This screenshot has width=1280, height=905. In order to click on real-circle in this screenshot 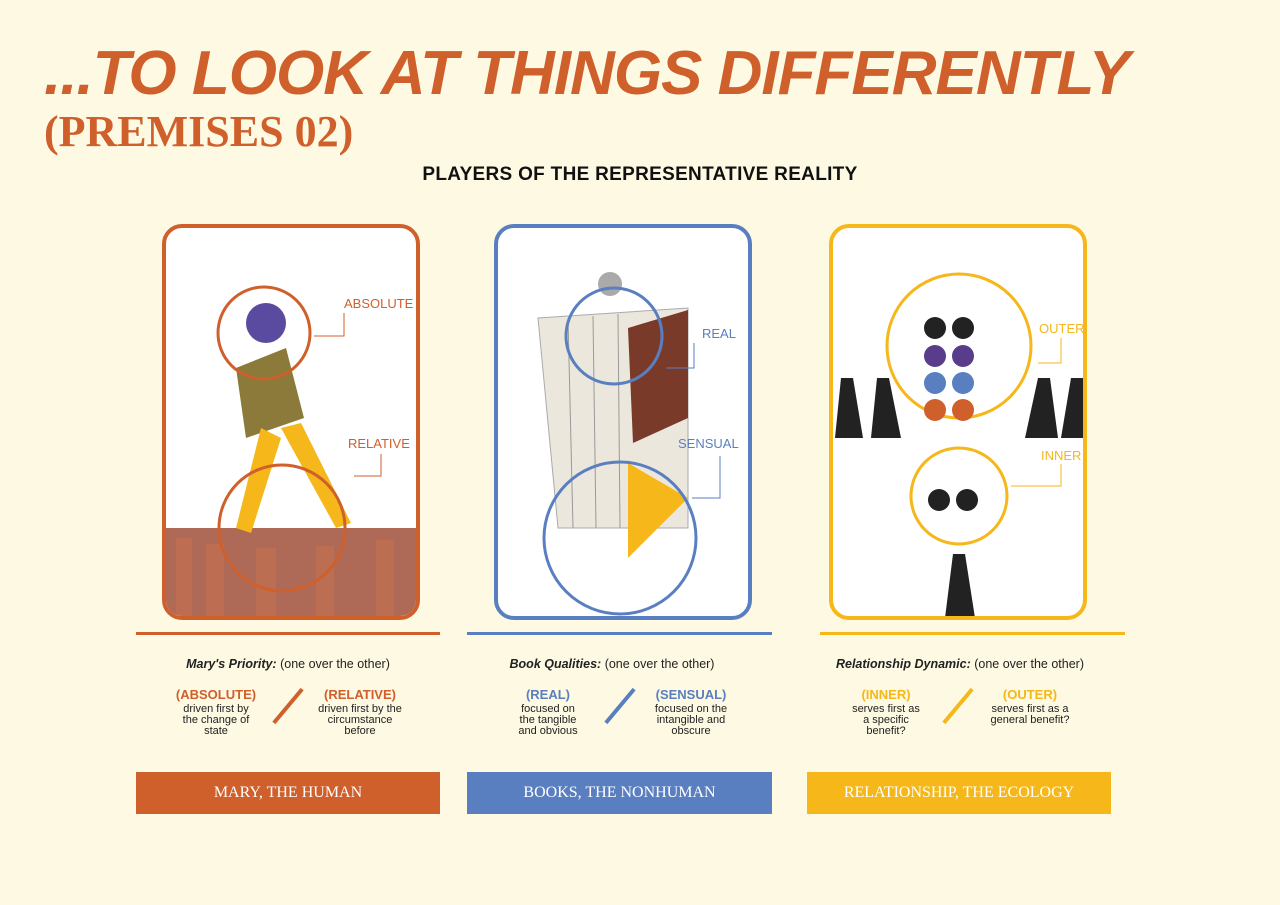, I will do `click(614, 336)`.